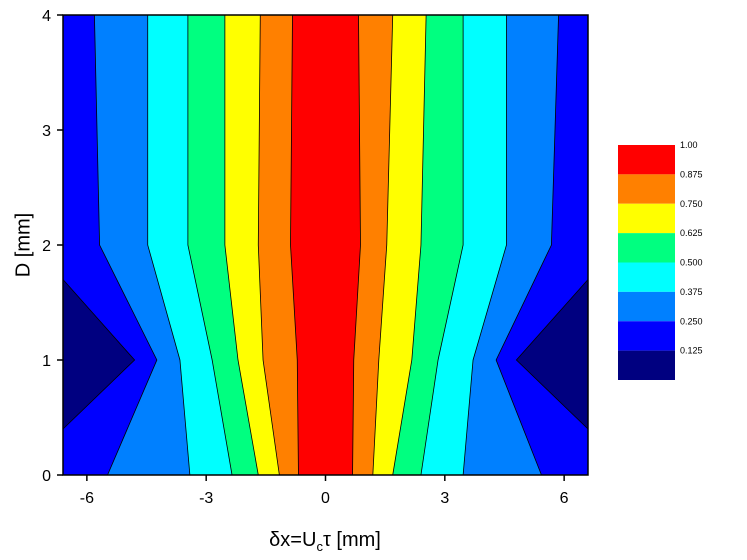  What do you see at coordinates (46, 131) in the screenshot?
I see `y-tick-label: 3` at bounding box center [46, 131].